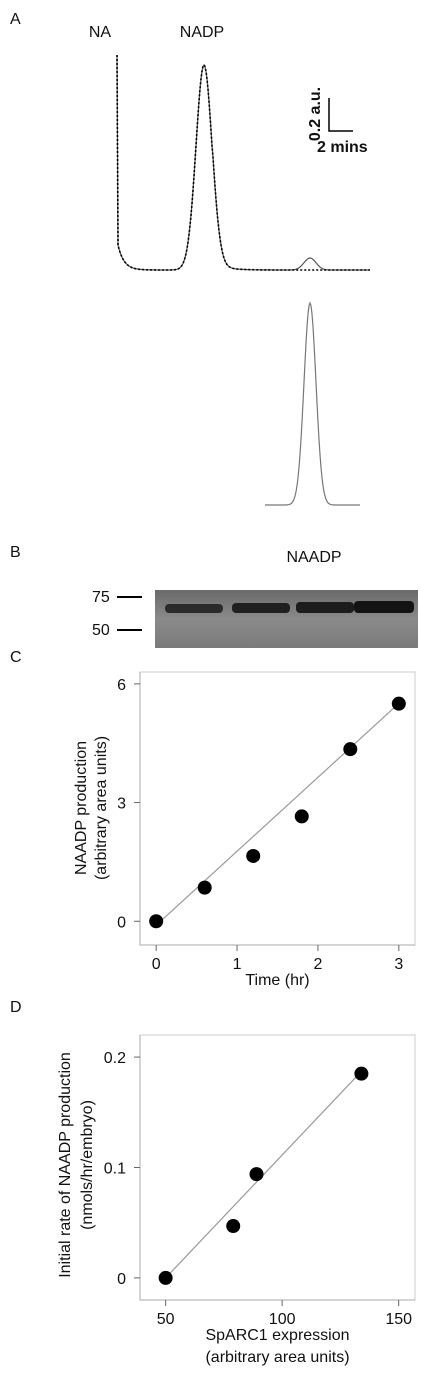 The height and width of the screenshot is (1391, 421). What do you see at coordinates (15, 552) in the screenshot?
I see `panel-label: B` at bounding box center [15, 552].